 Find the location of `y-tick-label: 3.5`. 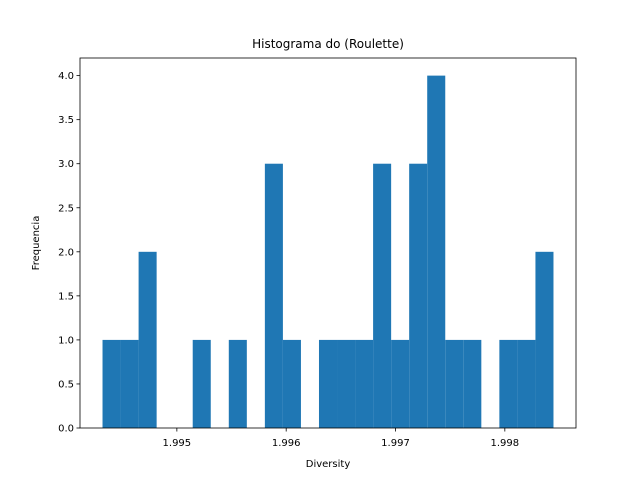

y-tick-label: 3.5 is located at coordinates (66, 120).